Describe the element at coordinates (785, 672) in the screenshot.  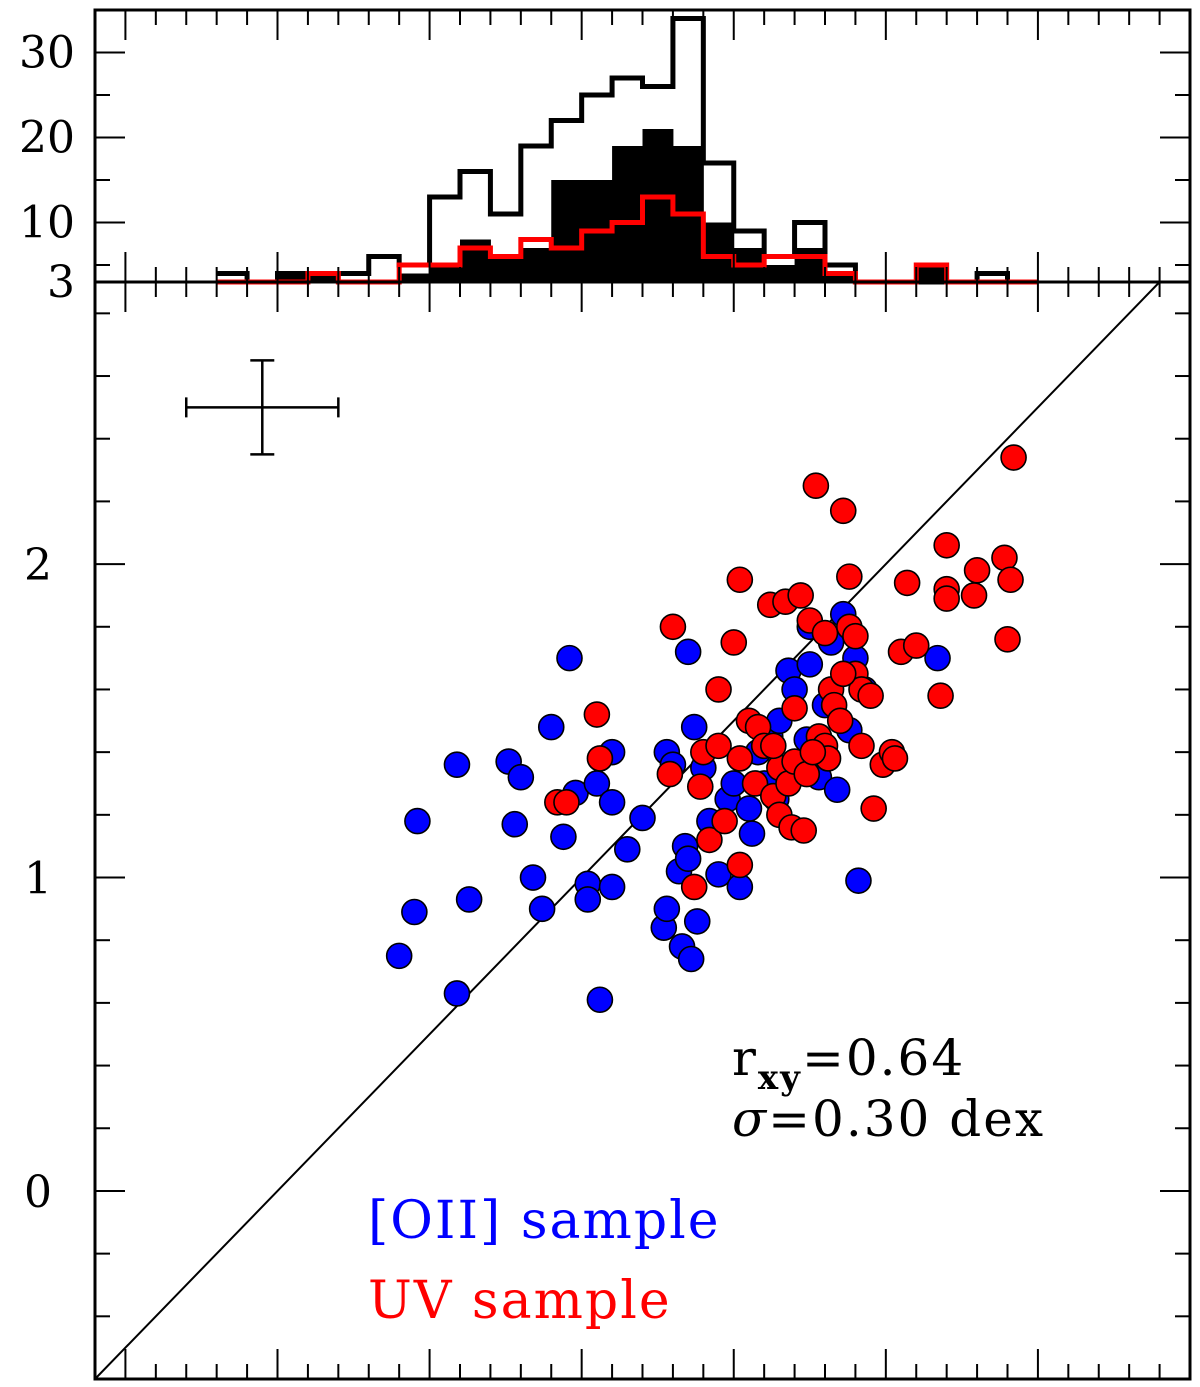
I see `uv-sample-points` at that location.